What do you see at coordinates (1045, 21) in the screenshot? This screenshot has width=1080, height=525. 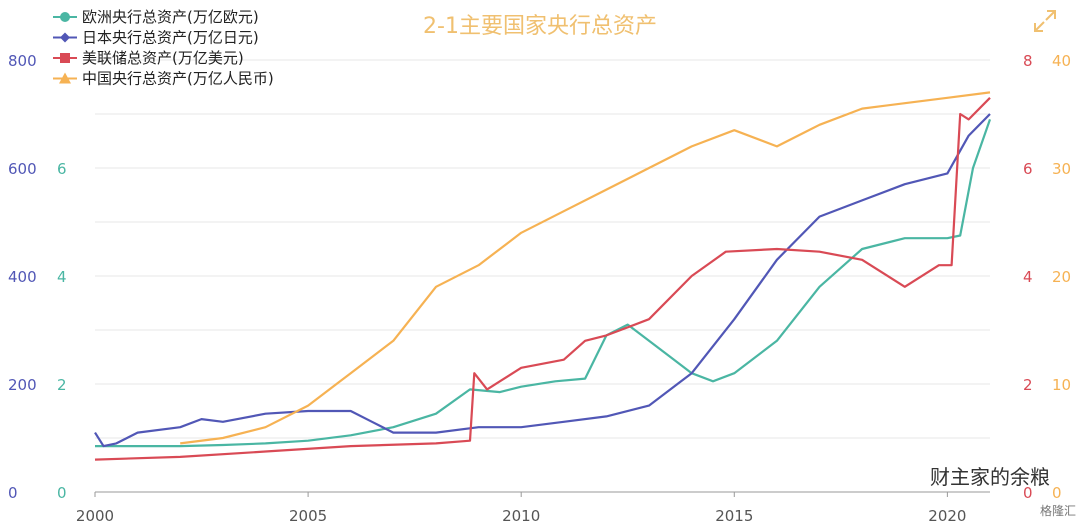 I see `expand-icon` at bounding box center [1045, 21].